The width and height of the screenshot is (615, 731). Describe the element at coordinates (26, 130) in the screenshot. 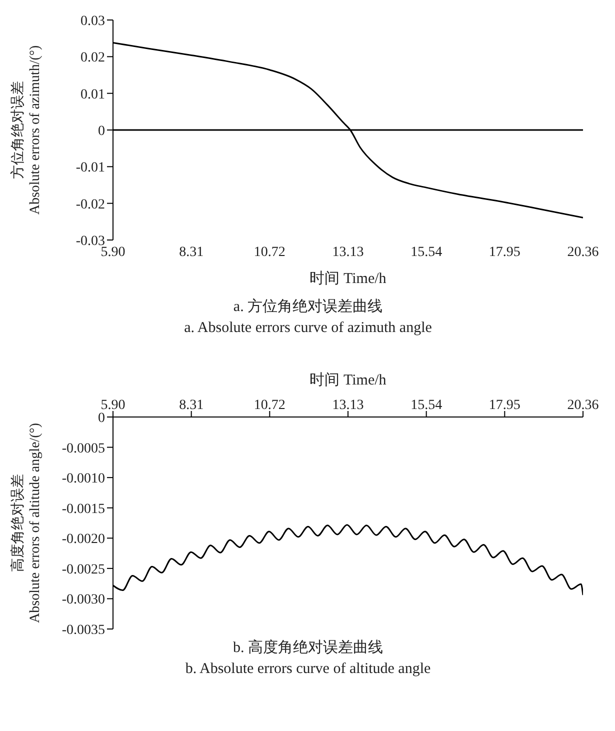

I see `y-axis-title: 方位角绝对误差 Absolute errors of azimuth/(°)` at that location.